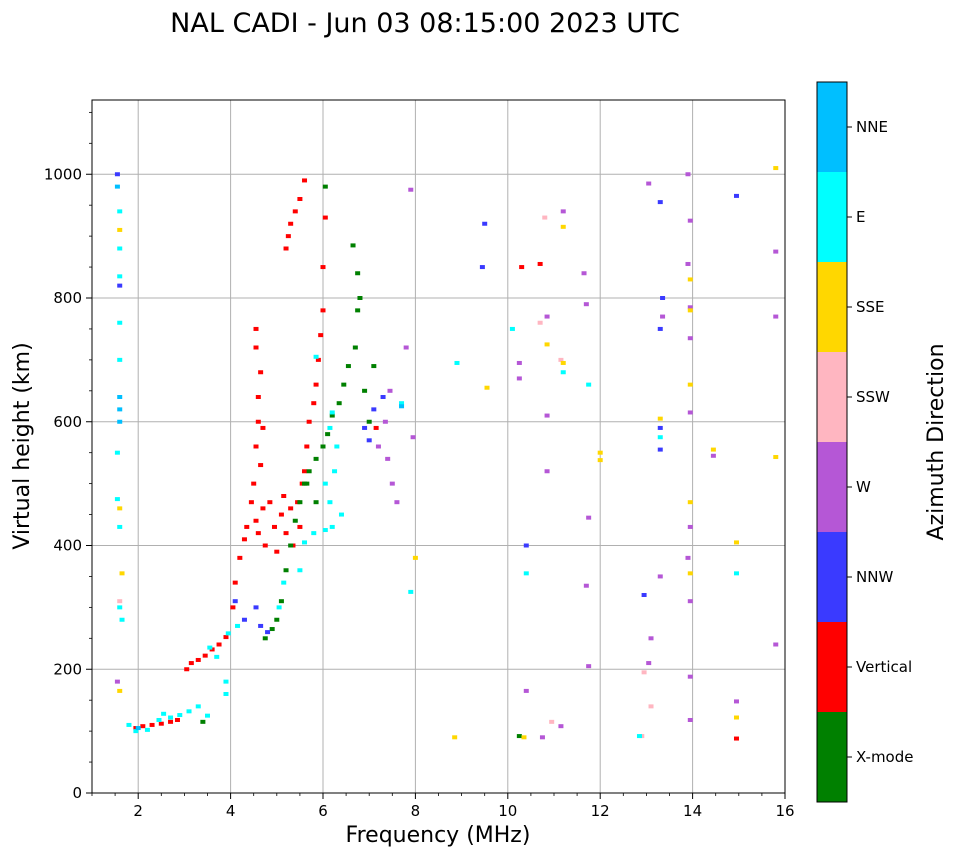  Describe the element at coordinates (323, 811) in the screenshot. I see `x-tick-label: 6` at that location.